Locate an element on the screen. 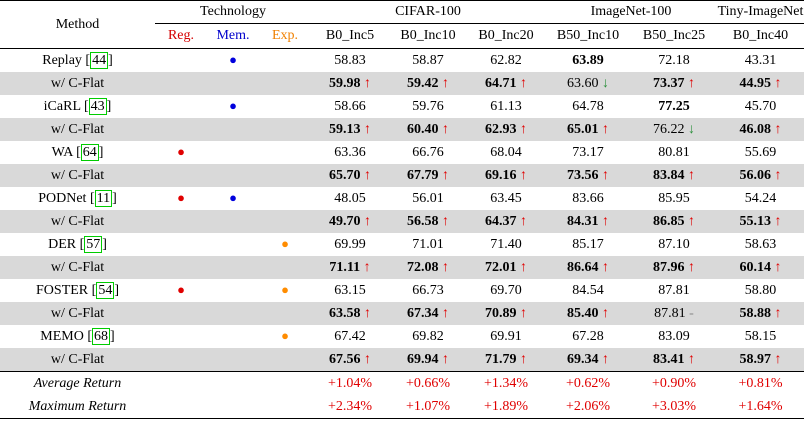 The height and width of the screenshot is (424, 804). setting-header: B0_Inc40 is located at coordinates (760, 36).